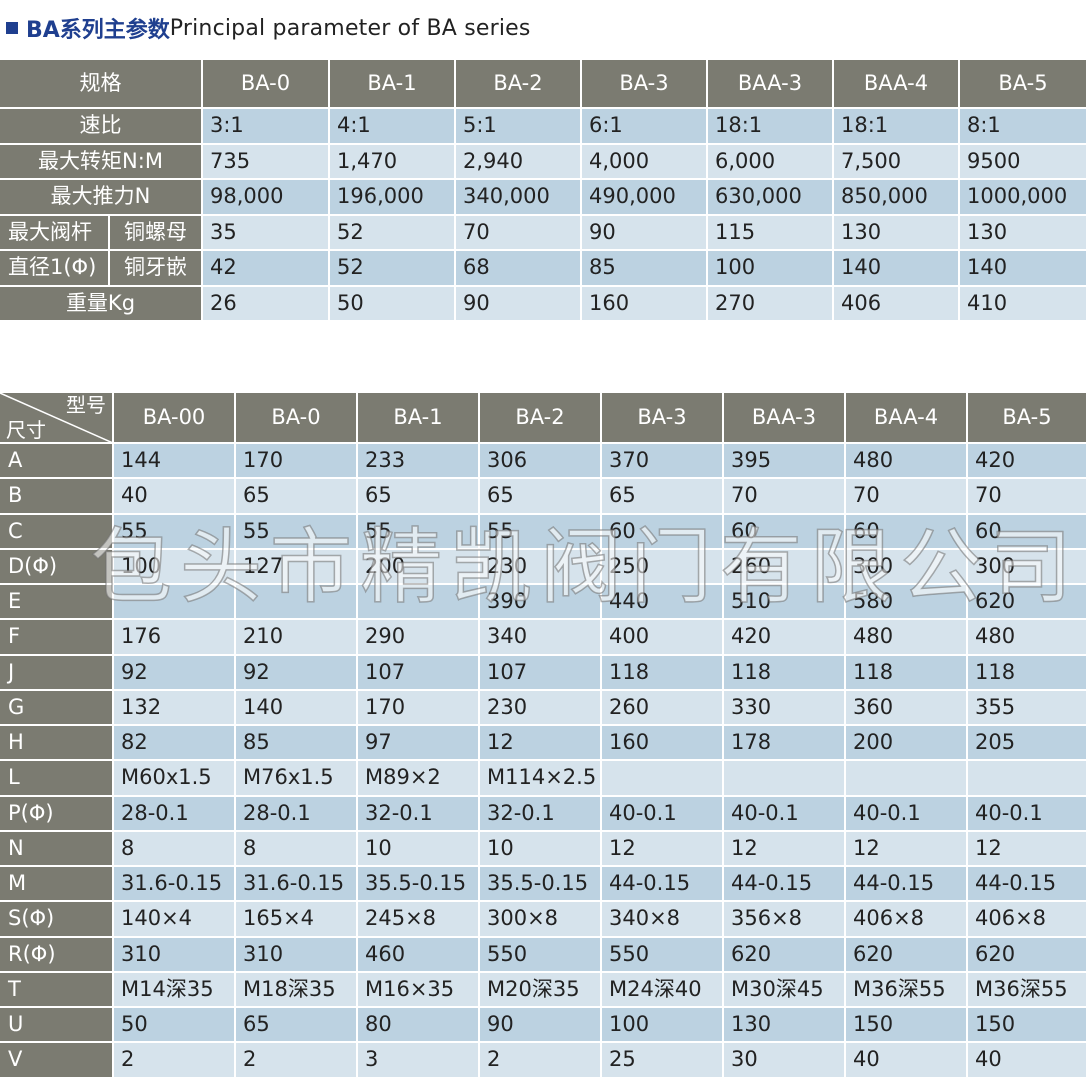 This screenshot has height=1080, width=1087. What do you see at coordinates (418, 743) in the screenshot?
I see `table-cell: 97` at bounding box center [418, 743].